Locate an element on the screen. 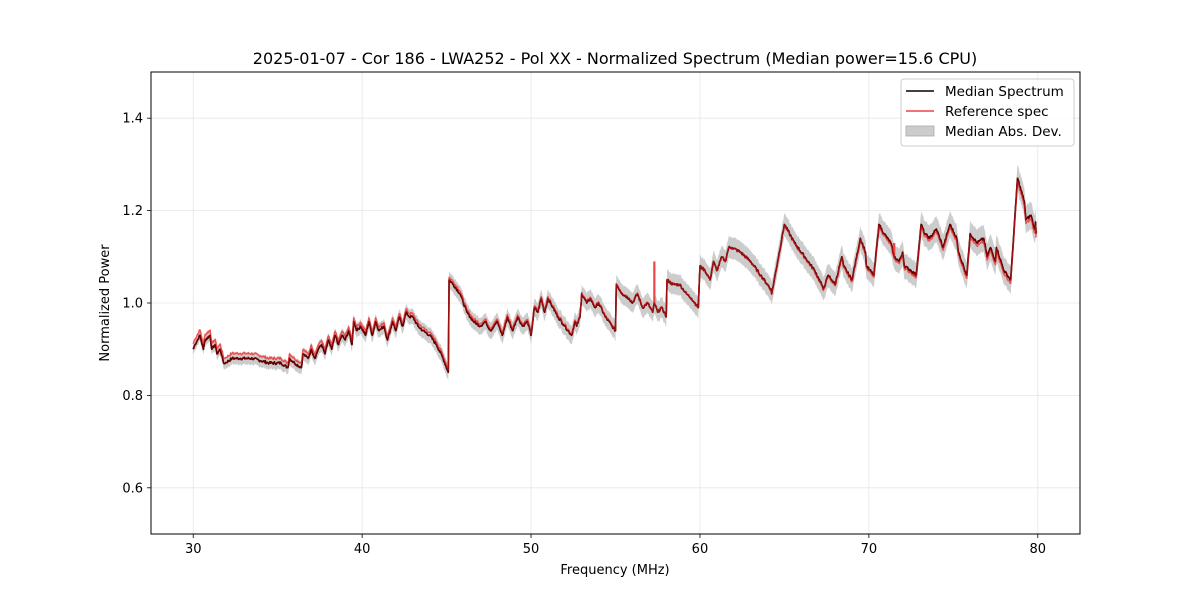 The image size is (1200, 600). x-tick-label: 40 is located at coordinates (362, 549).